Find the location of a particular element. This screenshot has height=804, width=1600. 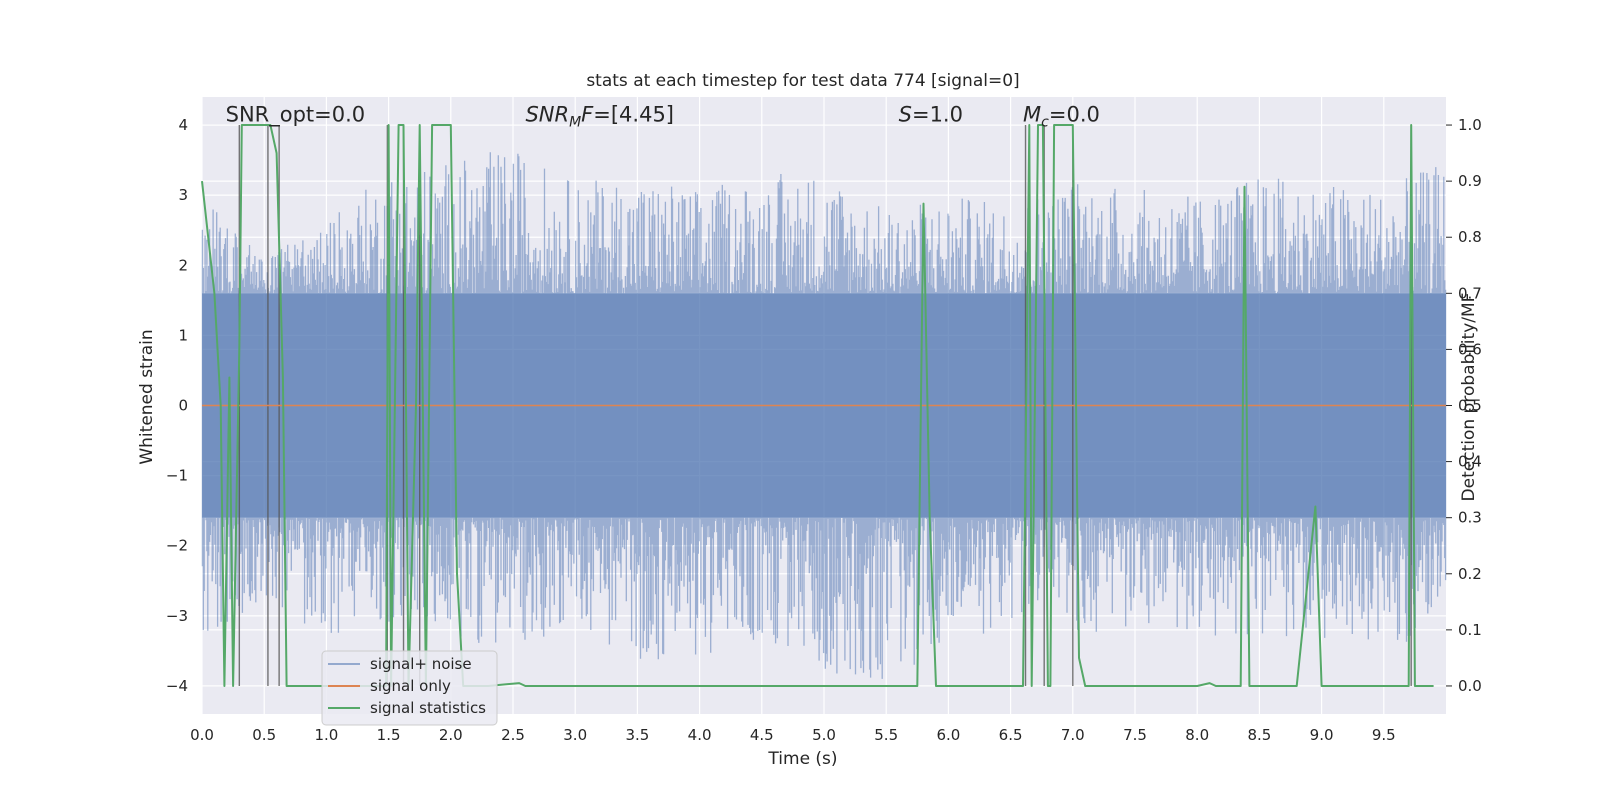

x-tick-label: 7.0 is located at coordinates (1073, 735).